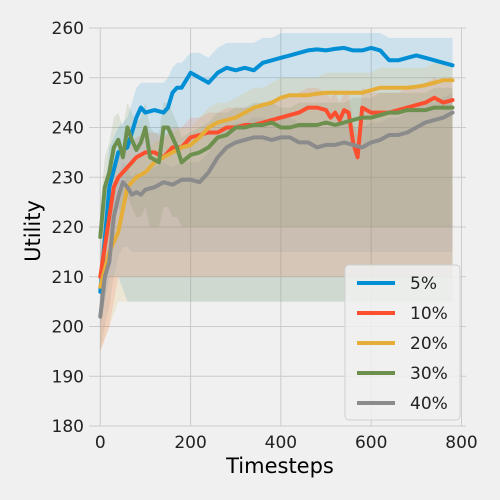  I want to click on y-tick-label: 190, so click(68, 377).